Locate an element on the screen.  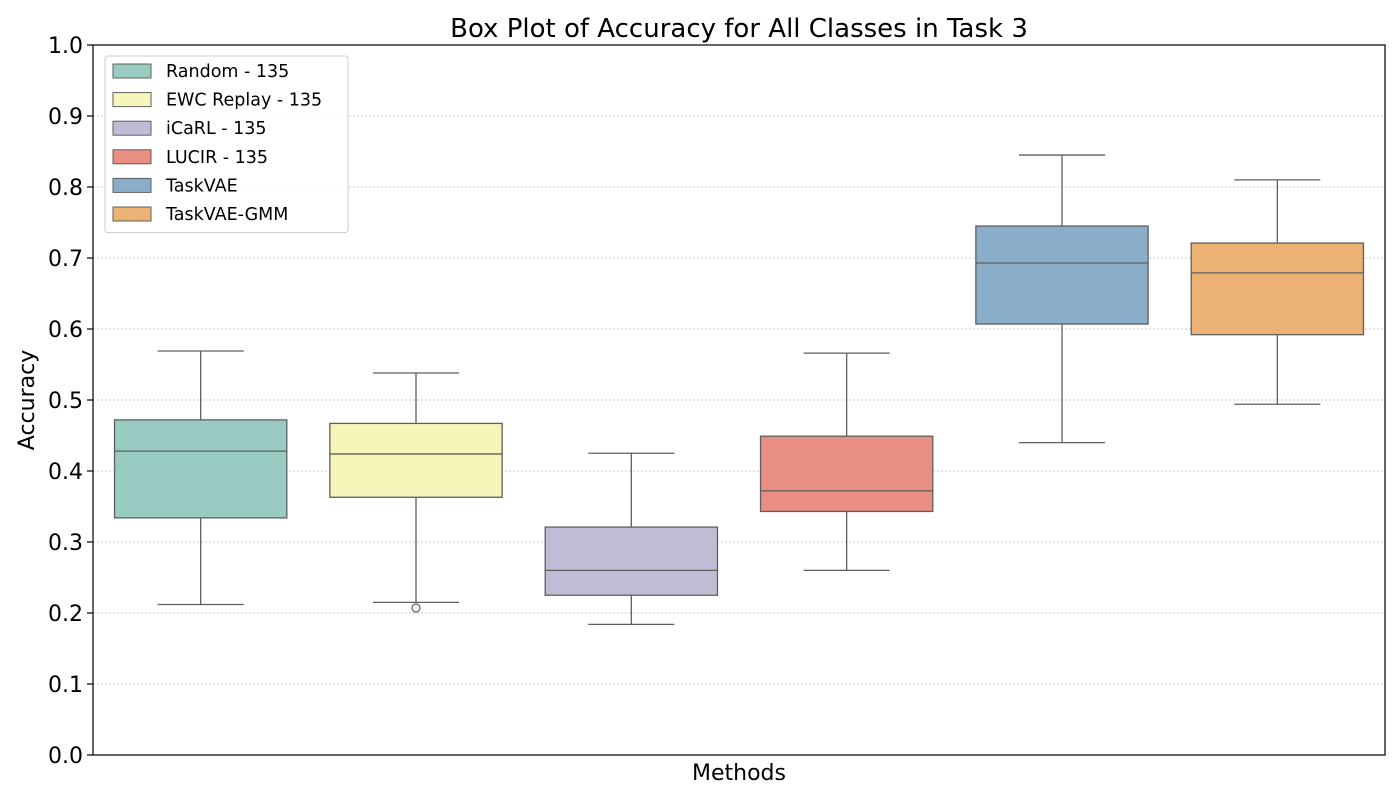
legend-label: EWC Replay - 135 is located at coordinates (244, 101).